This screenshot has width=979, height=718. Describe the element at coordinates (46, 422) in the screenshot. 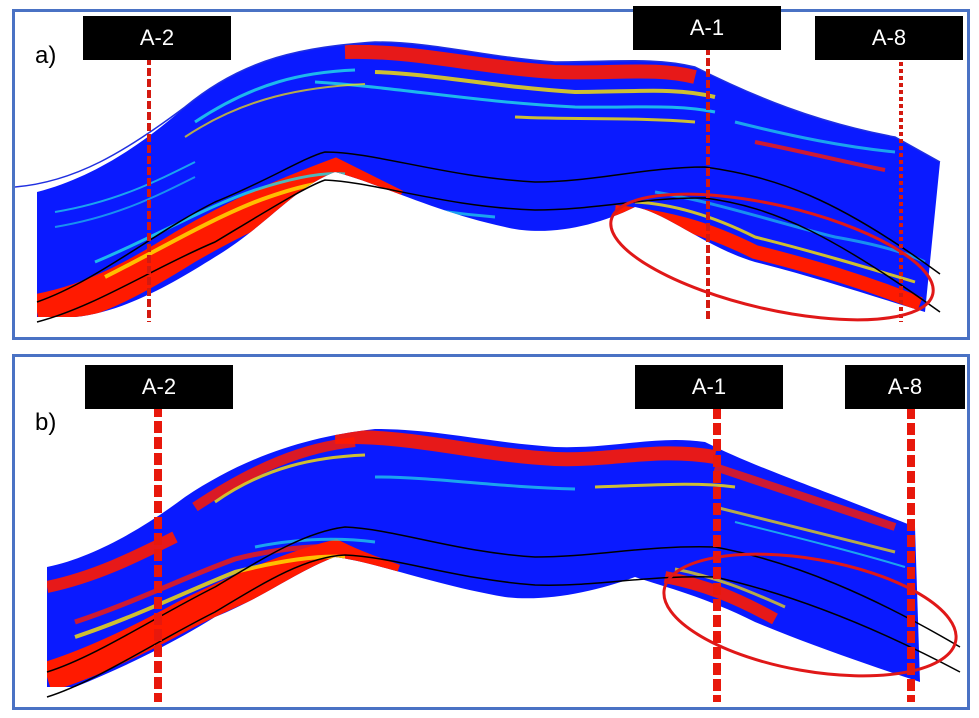

I see `panel-label: b)` at that location.